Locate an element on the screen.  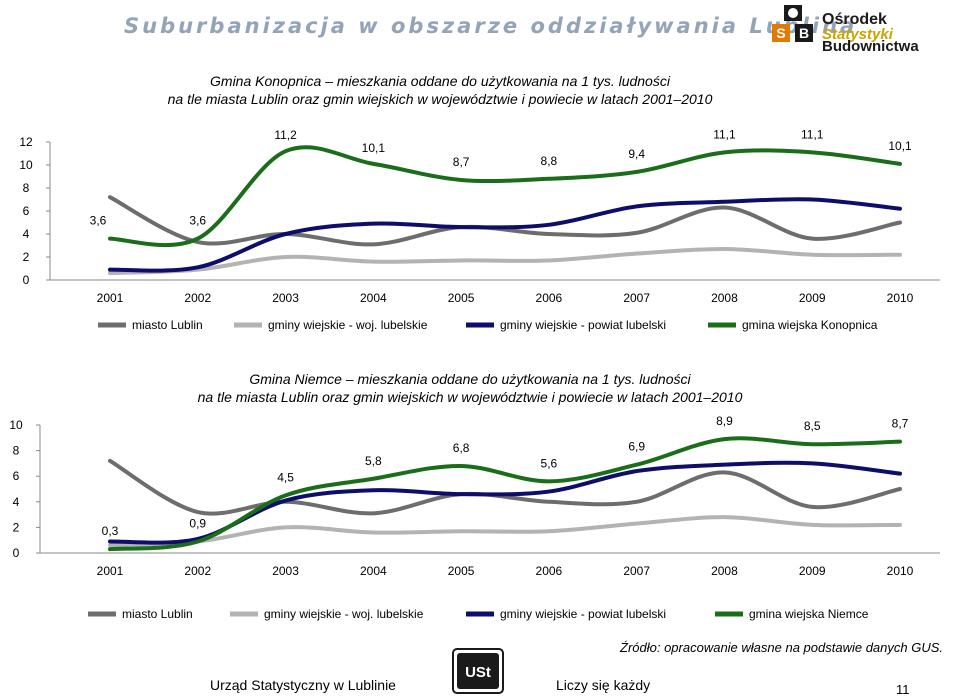
data-label: 0,9 is located at coordinates (197, 523).